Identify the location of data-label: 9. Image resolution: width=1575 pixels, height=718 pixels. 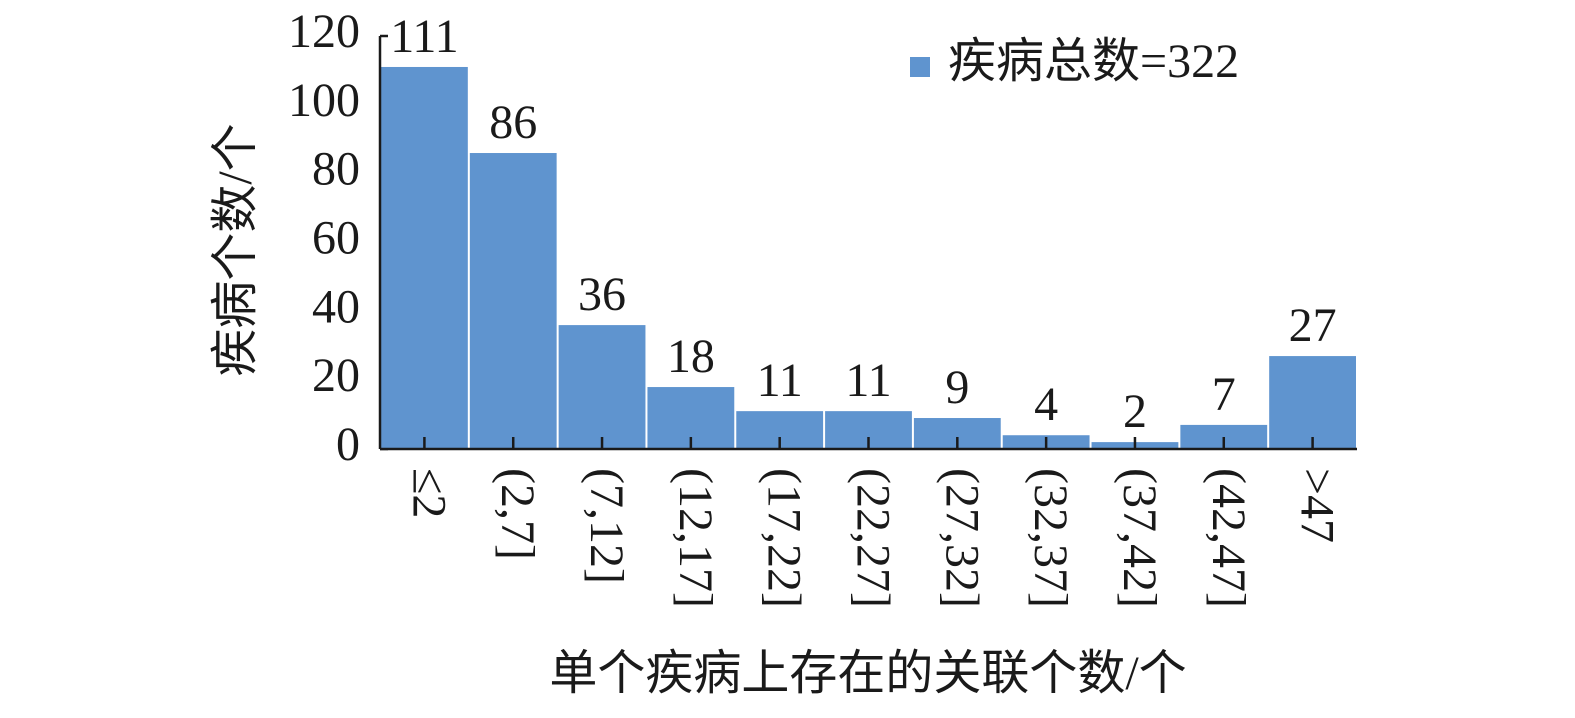
(957, 387).